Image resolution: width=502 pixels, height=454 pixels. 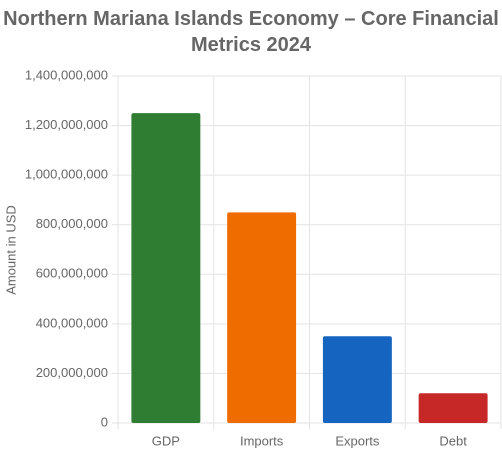 What do you see at coordinates (104, 421) in the screenshot?
I see `y-tick-label: 0` at bounding box center [104, 421].